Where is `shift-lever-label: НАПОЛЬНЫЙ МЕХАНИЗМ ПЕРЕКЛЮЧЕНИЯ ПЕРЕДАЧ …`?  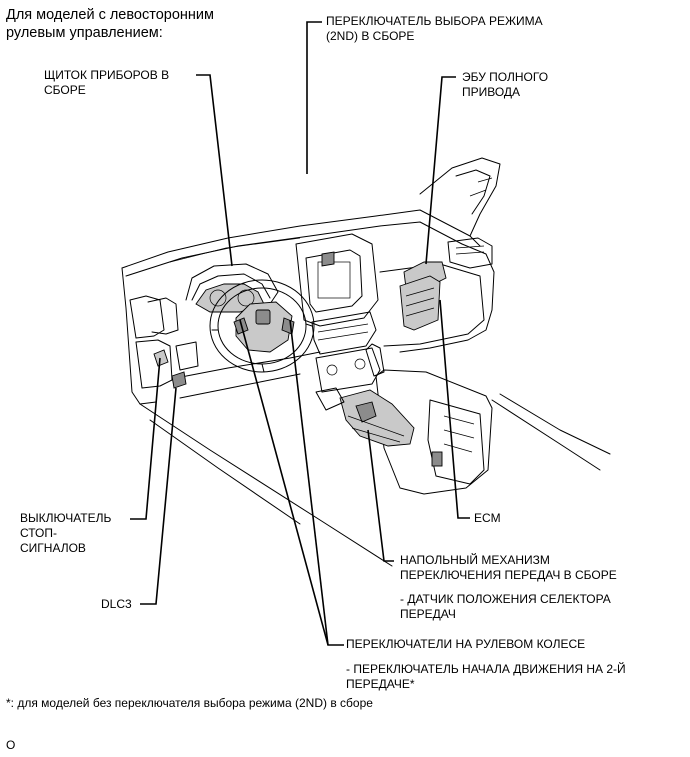 shift-lever-label: НАПОЛЬНЫЙ МЕХАНИЗМ ПЕРЕКЛЮЧЕНИЯ ПЕРЕДАЧ … is located at coordinates (508, 567).